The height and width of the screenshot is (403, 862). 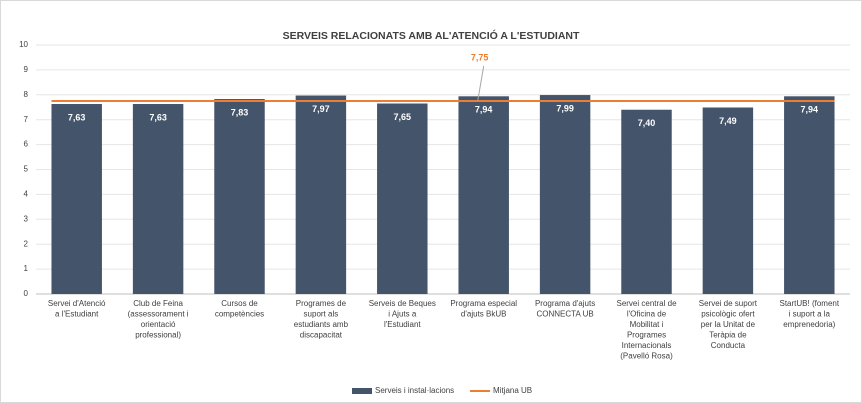 What do you see at coordinates (565, 309) in the screenshot?
I see `x-tick-label: Programa d'ajuts CONNECTA UB` at bounding box center [565, 309].